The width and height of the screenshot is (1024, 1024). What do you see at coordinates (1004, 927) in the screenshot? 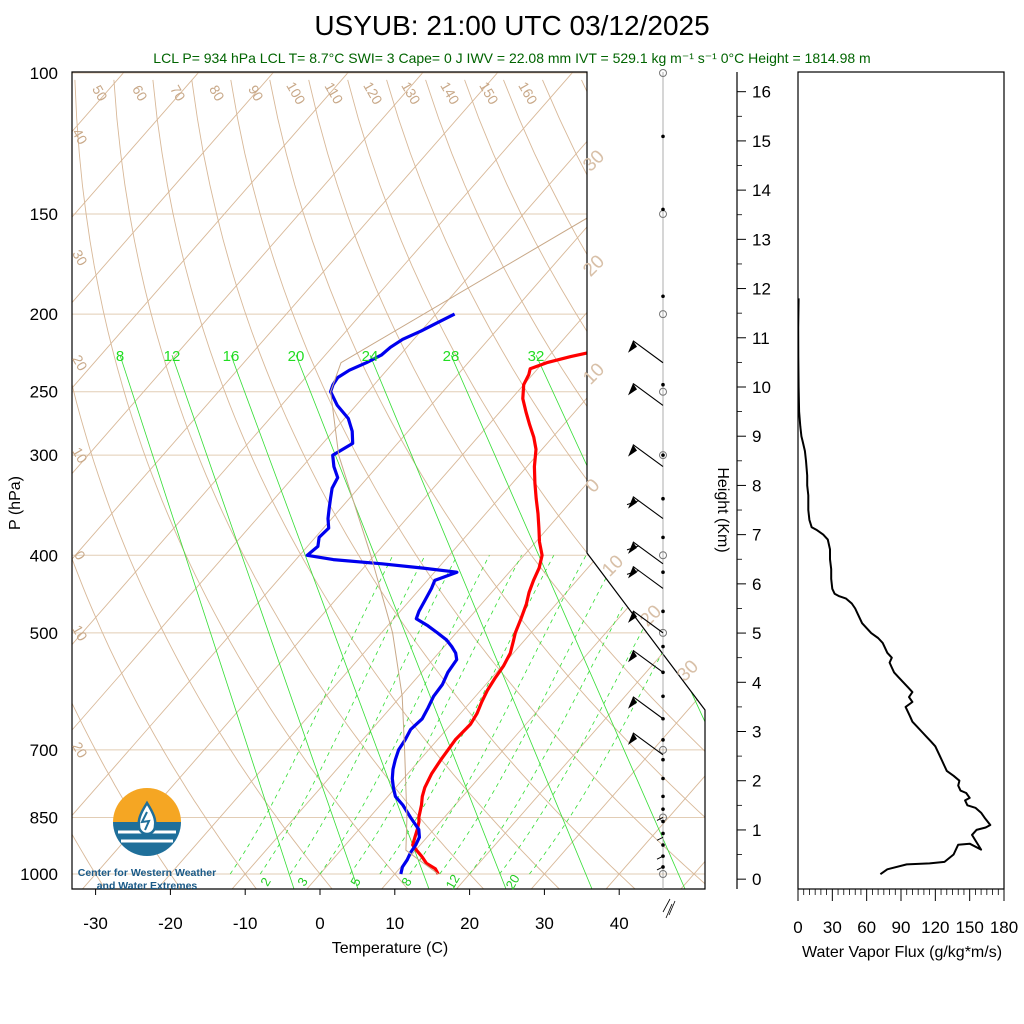
I see `flux-tick-label: 180` at bounding box center [1004, 927].